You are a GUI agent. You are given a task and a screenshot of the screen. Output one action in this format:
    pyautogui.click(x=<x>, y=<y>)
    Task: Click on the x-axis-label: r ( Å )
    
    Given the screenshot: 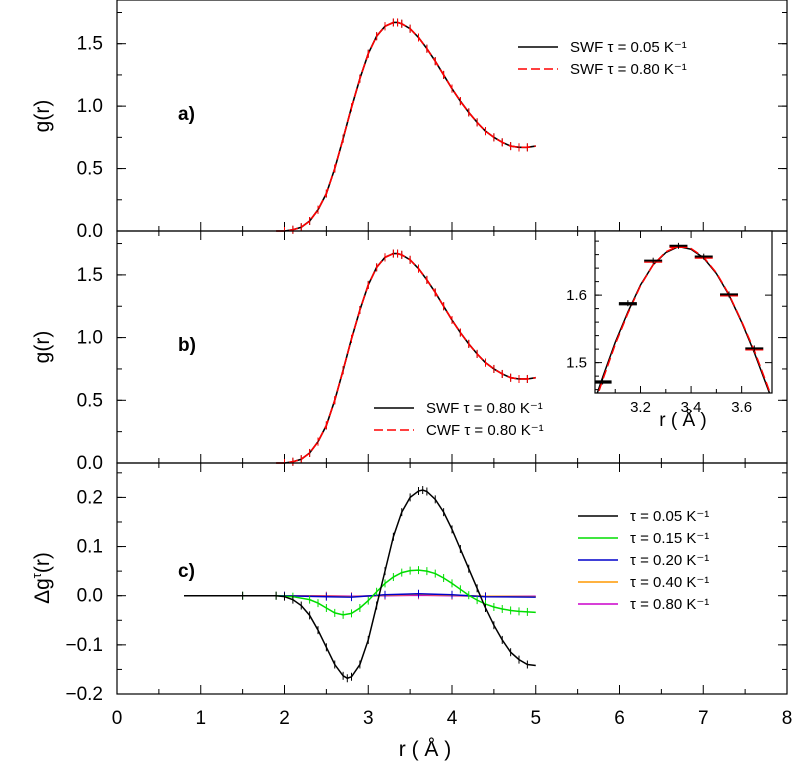 What is the action you would take?
    pyautogui.click(x=425, y=749)
    